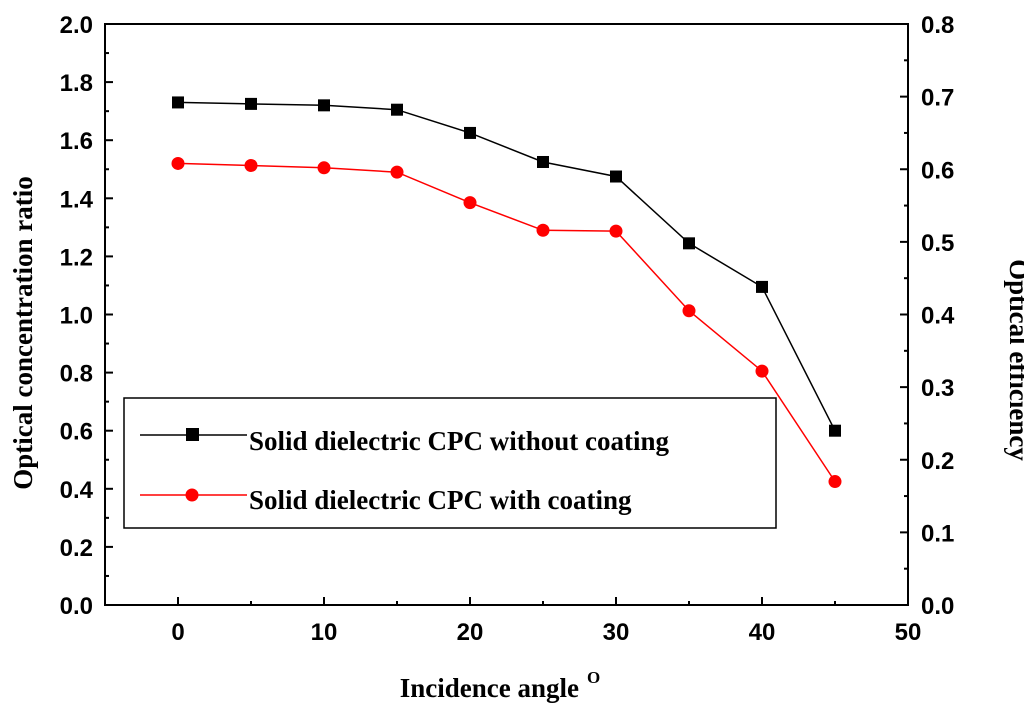 This screenshot has width=1024, height=712. What do you see at coordinates (76, 83) in the screenshot?
I see `y-tick-label: 1.8` at bounding box center [76, 83].